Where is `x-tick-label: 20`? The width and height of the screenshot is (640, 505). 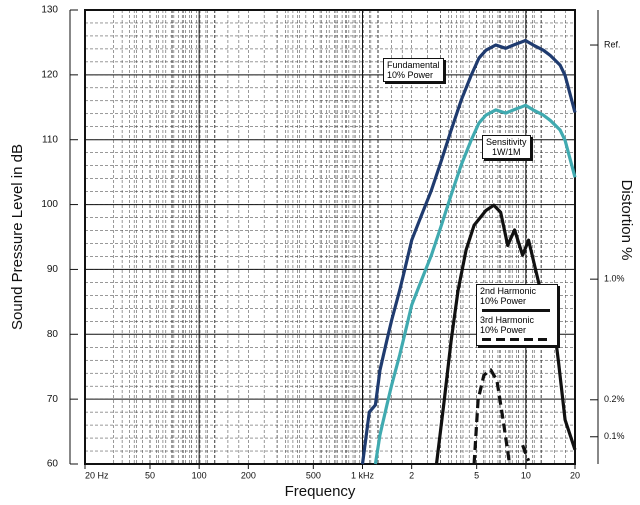 x-tick-label: 20 is located at coordinates (575, 475).